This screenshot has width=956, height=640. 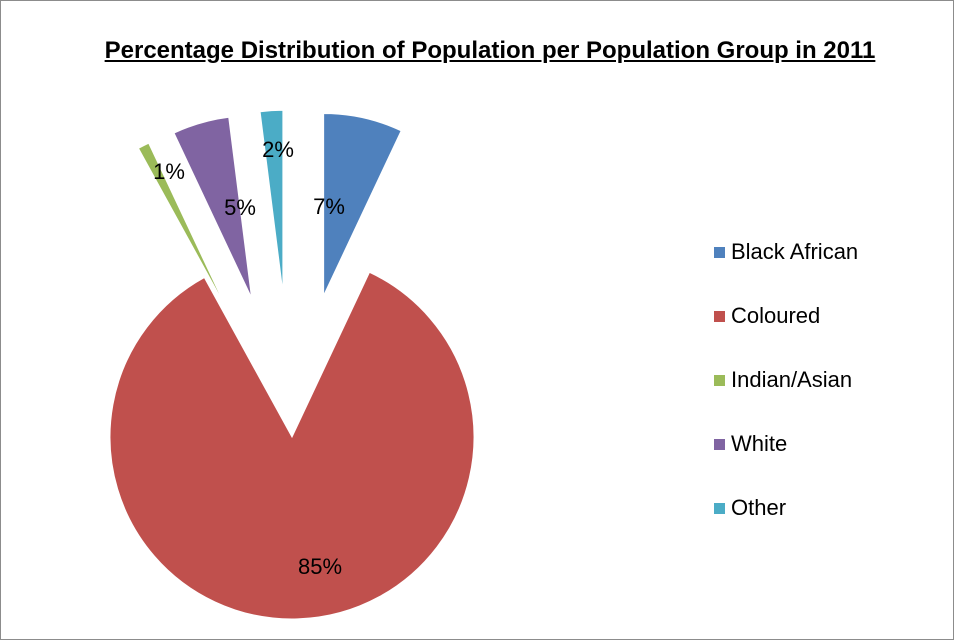 I want to click on legend-label: Black African, so click(x=795, y=251).